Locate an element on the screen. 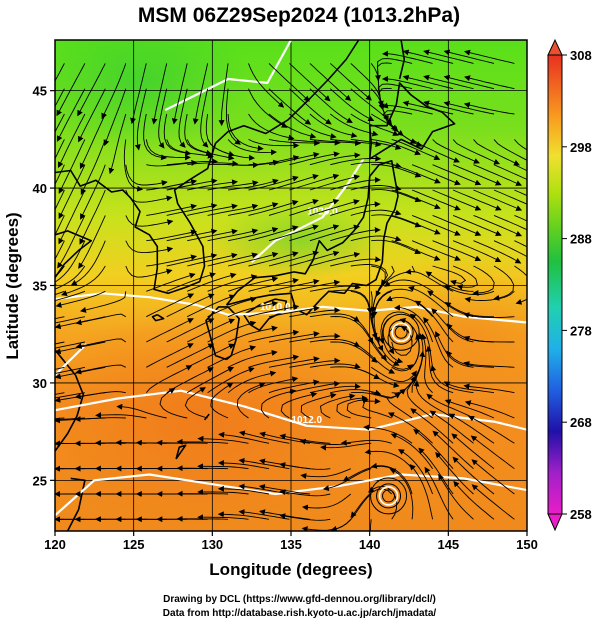 The height and width of the screenshot is (625, 599). colorbar-tick-label: 258 is located at coordinates (581, 514).